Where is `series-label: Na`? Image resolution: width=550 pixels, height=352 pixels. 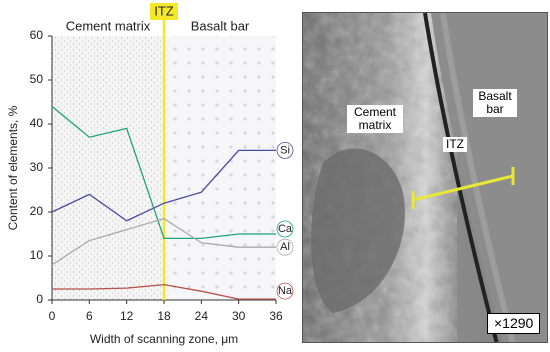 series-label: Na is located at coordinates (285, 291).